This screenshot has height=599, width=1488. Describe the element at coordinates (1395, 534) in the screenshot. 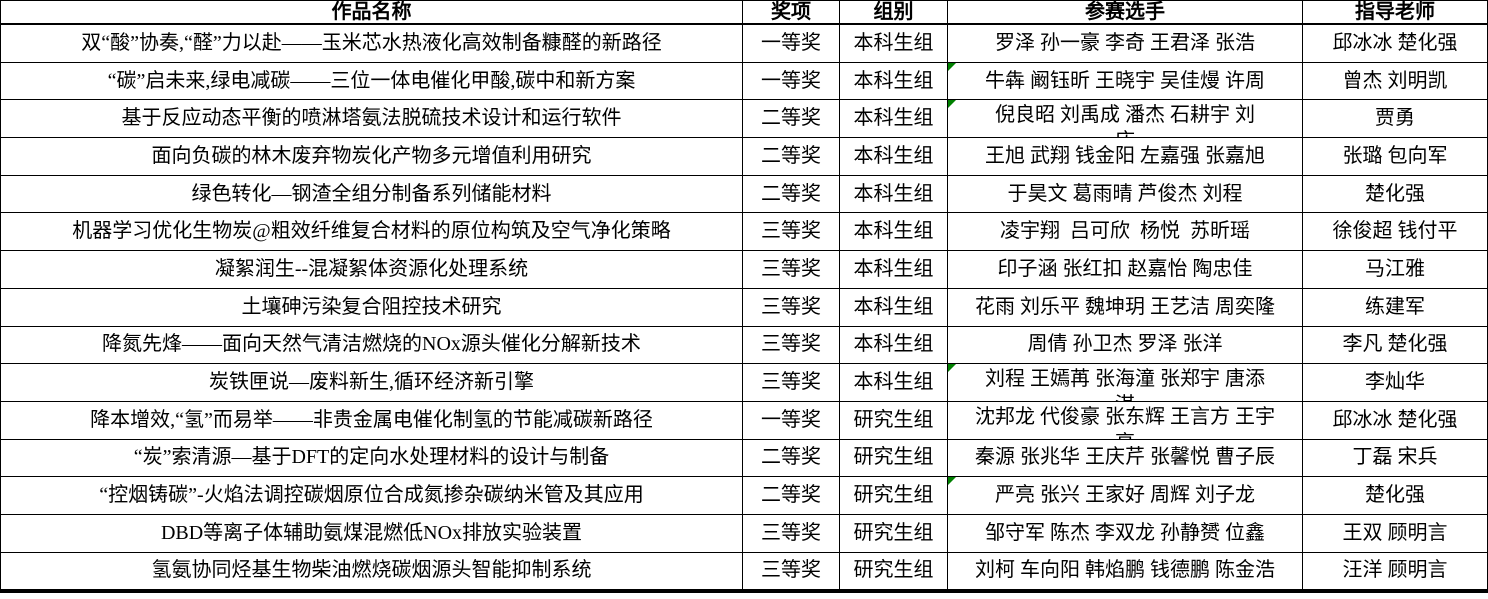

I see `teachers-cell: 王双 顾明言` at that location.